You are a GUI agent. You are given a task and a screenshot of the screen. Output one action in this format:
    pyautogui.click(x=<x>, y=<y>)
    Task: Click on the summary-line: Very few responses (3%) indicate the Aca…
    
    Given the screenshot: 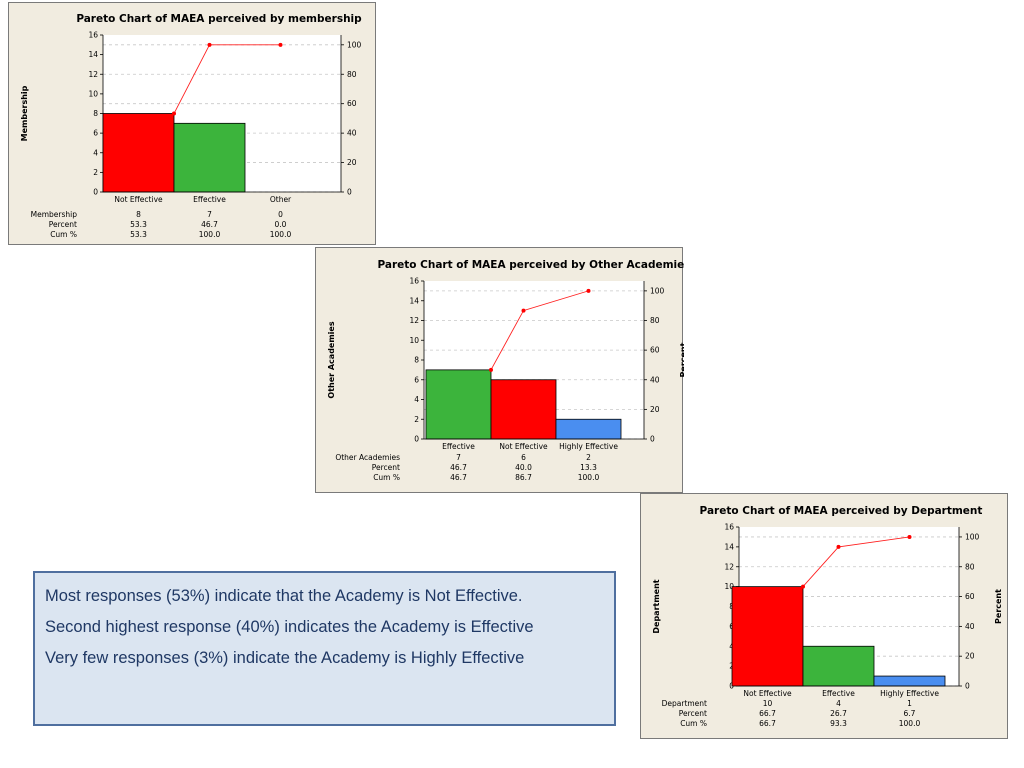 What is the action you would take?
    pyautogui.click(x=285, y=658)
    